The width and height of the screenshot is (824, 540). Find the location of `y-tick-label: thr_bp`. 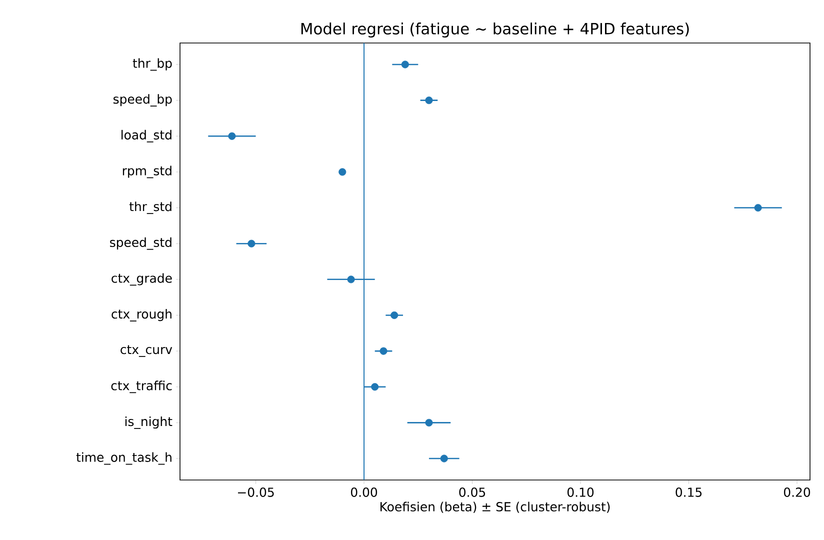

y-tick-label: thr_bp is located at coordinates (152, 64).